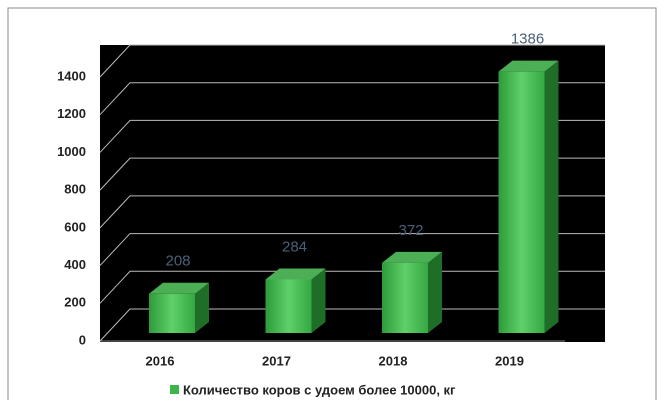 The width and height of the screenshot is (664, 405). I want to click on x-tick-label: 2019, so click(509, 360).